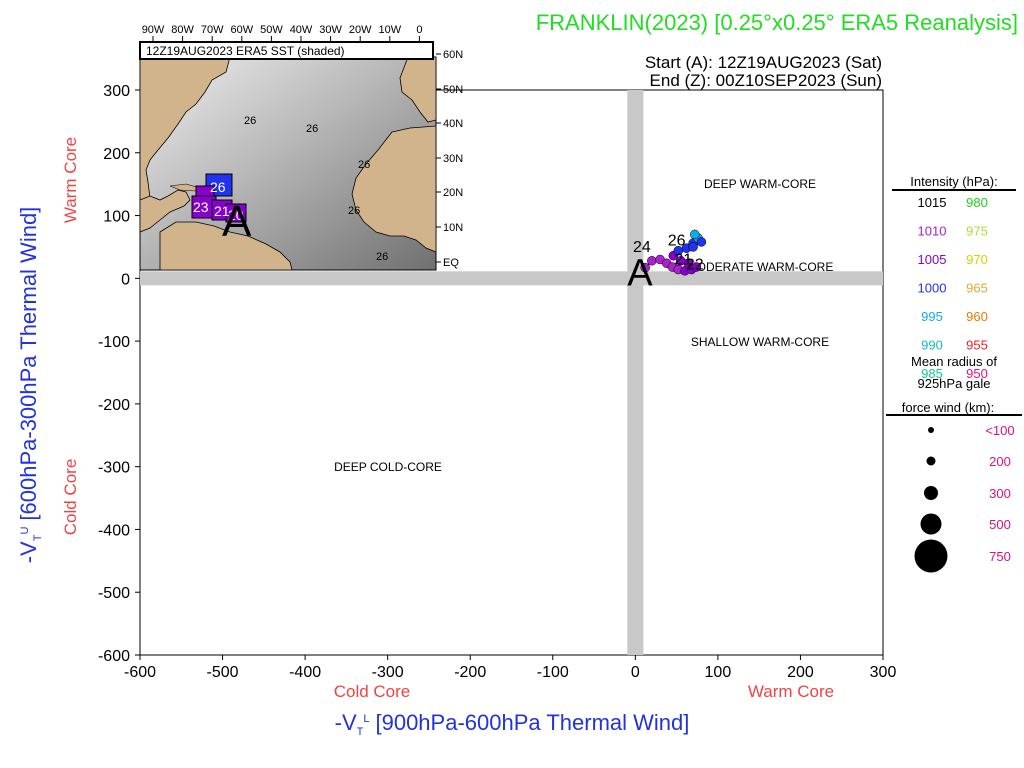 This screenshot has width=1024, height=768. What do you see at coordinates (635, 372) in the screenshot?
I see `zero-vertical-band` at bounding box center [635, 372].